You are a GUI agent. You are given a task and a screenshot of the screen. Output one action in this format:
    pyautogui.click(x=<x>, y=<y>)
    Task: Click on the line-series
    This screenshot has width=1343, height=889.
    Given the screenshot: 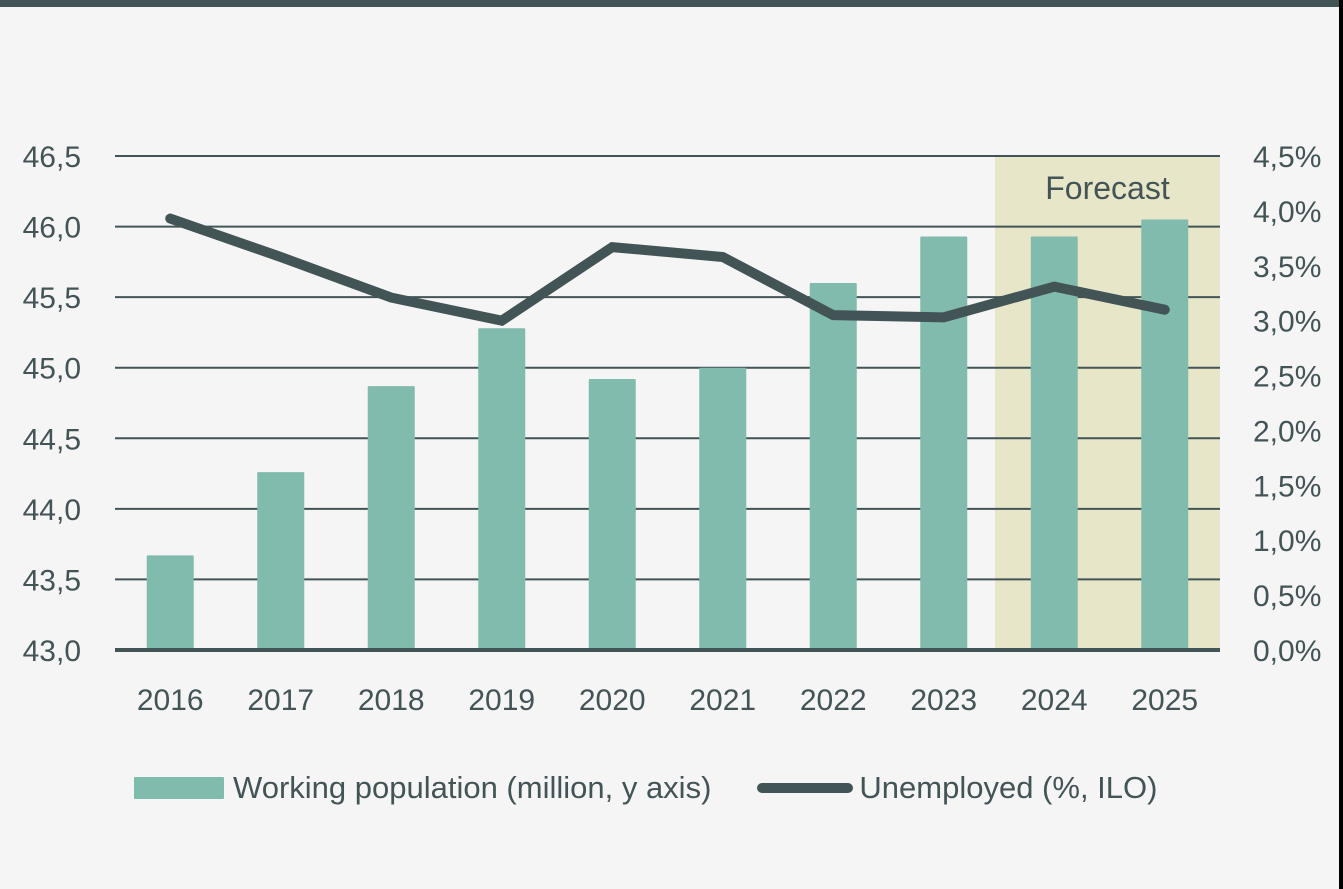 What is the action you would take?
    pyautogui.click(x=667, y=269)
    